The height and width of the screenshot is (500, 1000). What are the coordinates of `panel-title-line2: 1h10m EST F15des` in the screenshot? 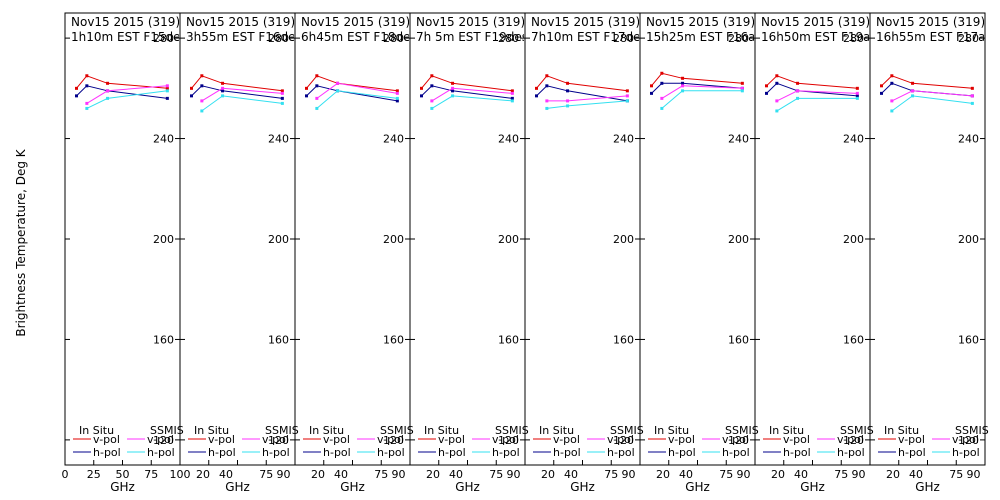 It's located at (129, 37).